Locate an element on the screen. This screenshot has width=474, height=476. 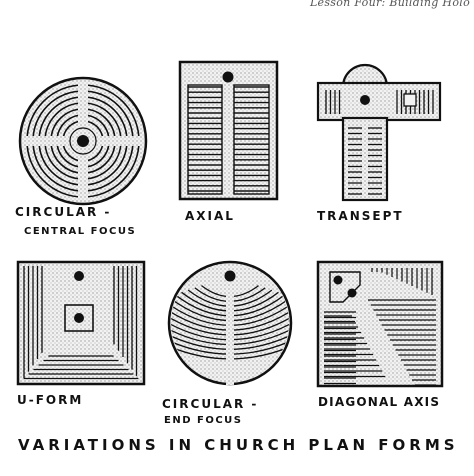
figure-caption: VARIATIONS IN CHURCH PLAN FORMS is located at coordinates (238, 445).